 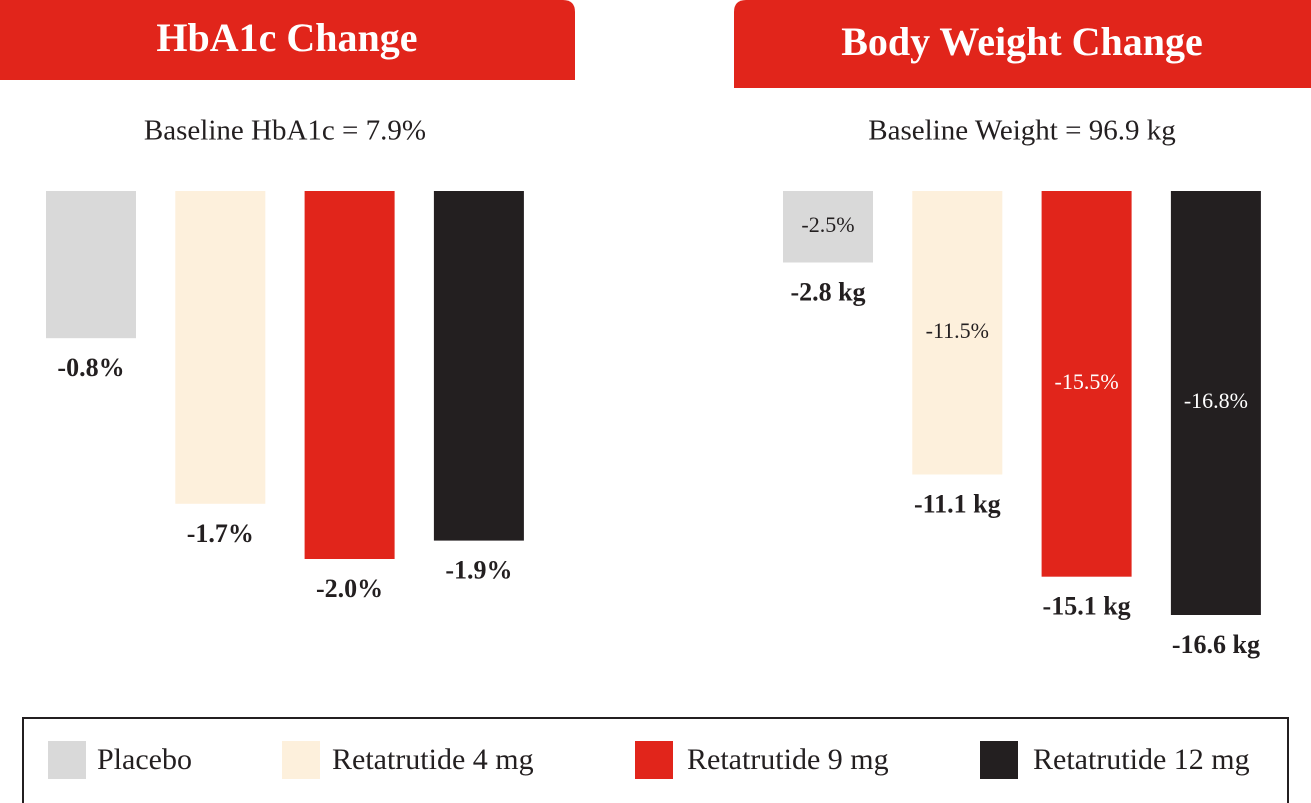 I want to click on value-label: -0.8%, so click(x=90, y=367).